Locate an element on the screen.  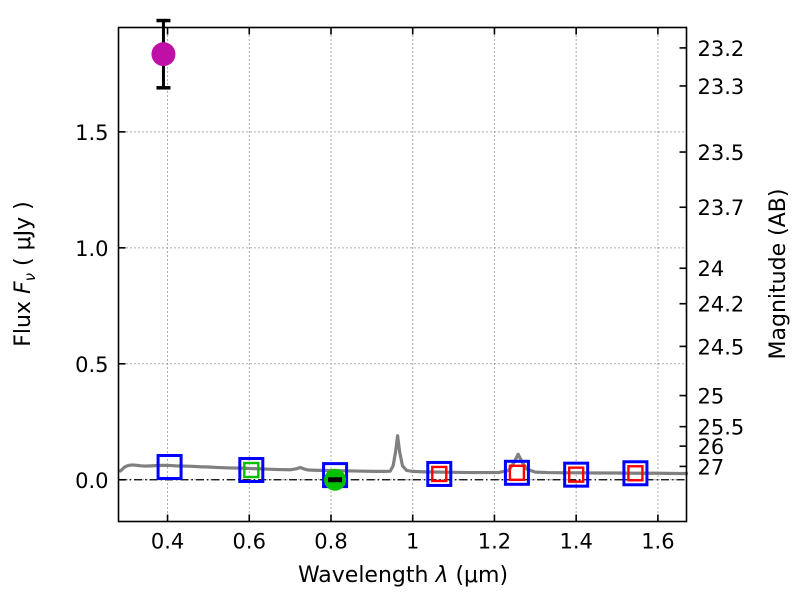
y-tick-label-right: 23.7 is located at coordinates (721, 208).